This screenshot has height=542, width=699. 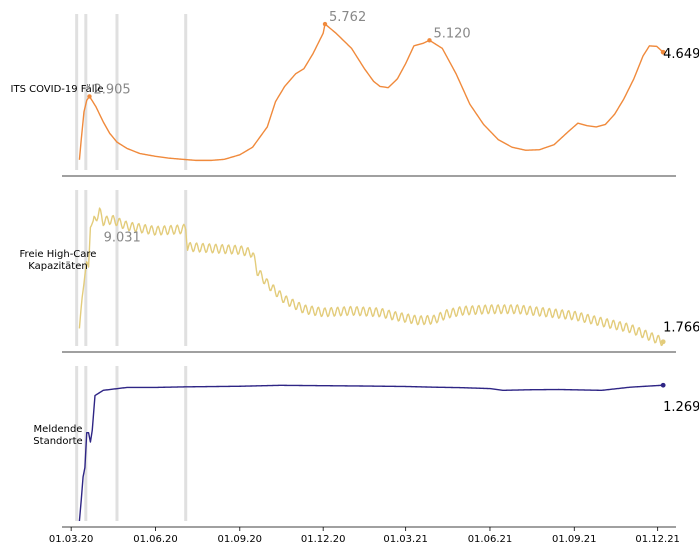 What do you see at coordinates (451, 33) in the screenshot?
I see `peak-label-0-2: 5.120` at bounding box center [451, 33].